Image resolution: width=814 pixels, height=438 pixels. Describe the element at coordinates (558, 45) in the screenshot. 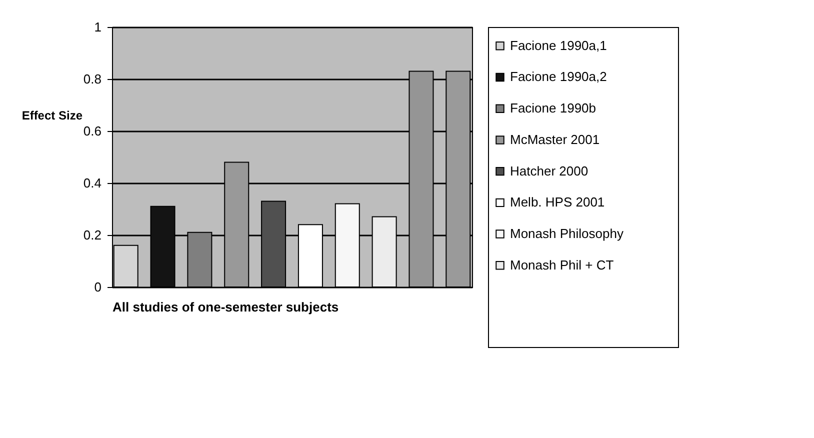

I see `legend-label: Facione 1990a,1` at that location.